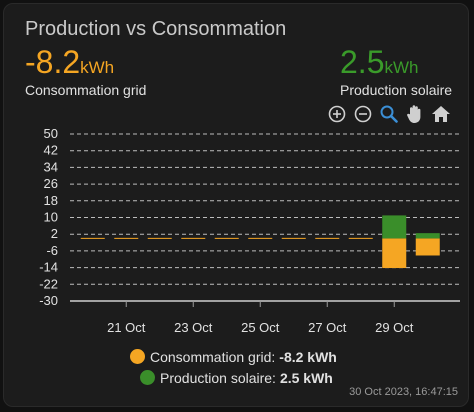 Image resolution: width=474 pixels, height=412 pixels. I want to click on consumption-value: -8.2, so click(53, 62).